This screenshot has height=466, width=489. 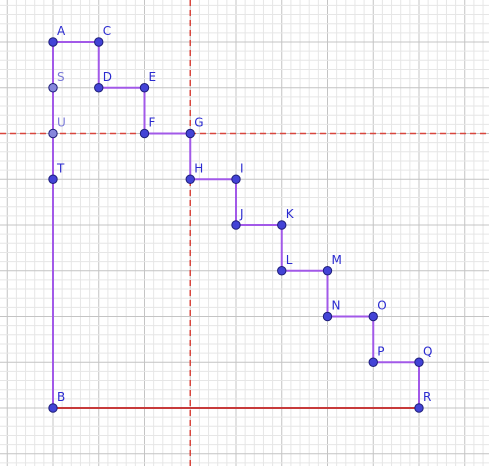 What do you see at coordinates (336, 306) in the screenshot?
I see `point-label-n: N` at bounding box center [336, 306].